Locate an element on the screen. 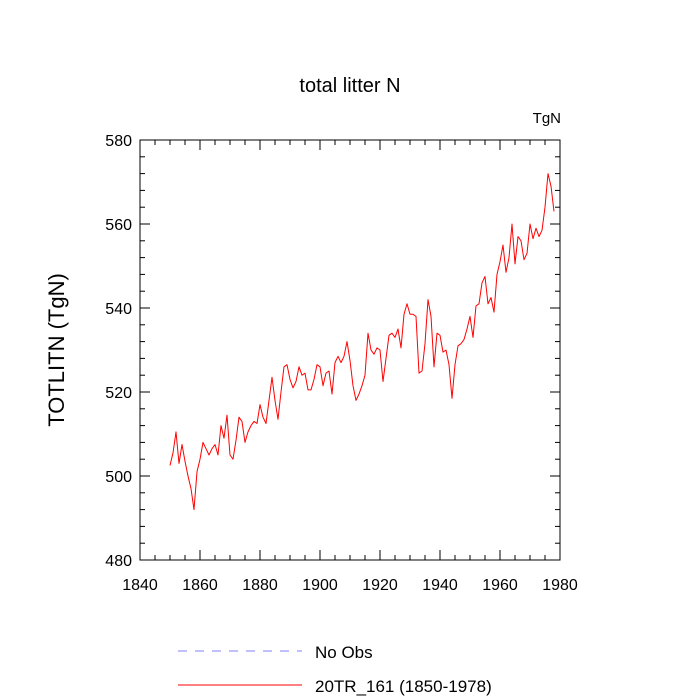  units-label: TgN is located at coordinates (547, 118).